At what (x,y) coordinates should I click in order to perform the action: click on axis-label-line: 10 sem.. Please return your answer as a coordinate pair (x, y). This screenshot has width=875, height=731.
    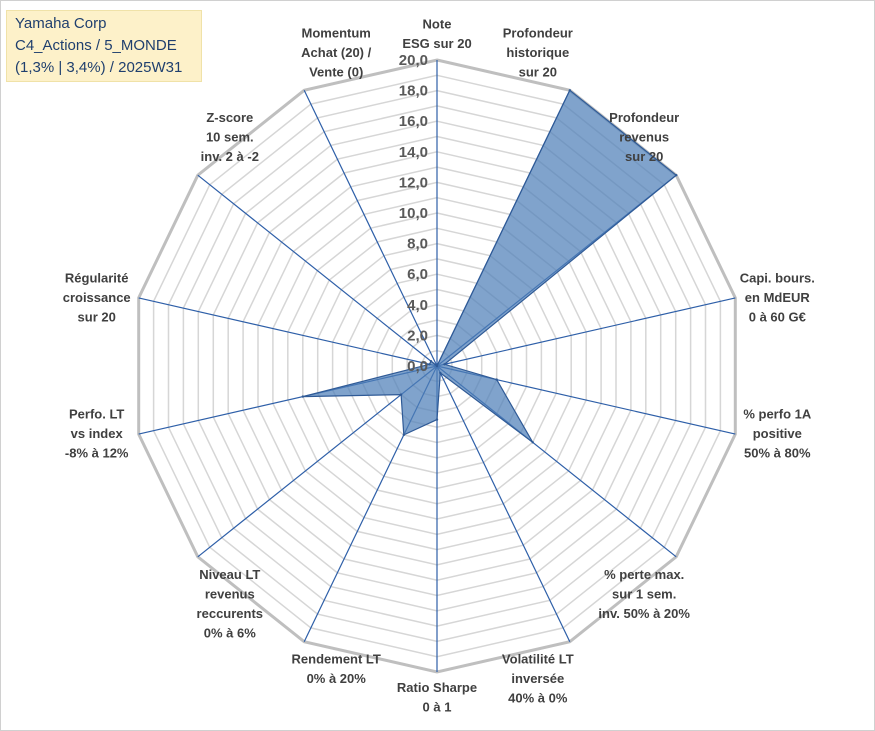
    Looking at the image, I should click on (230, 137).